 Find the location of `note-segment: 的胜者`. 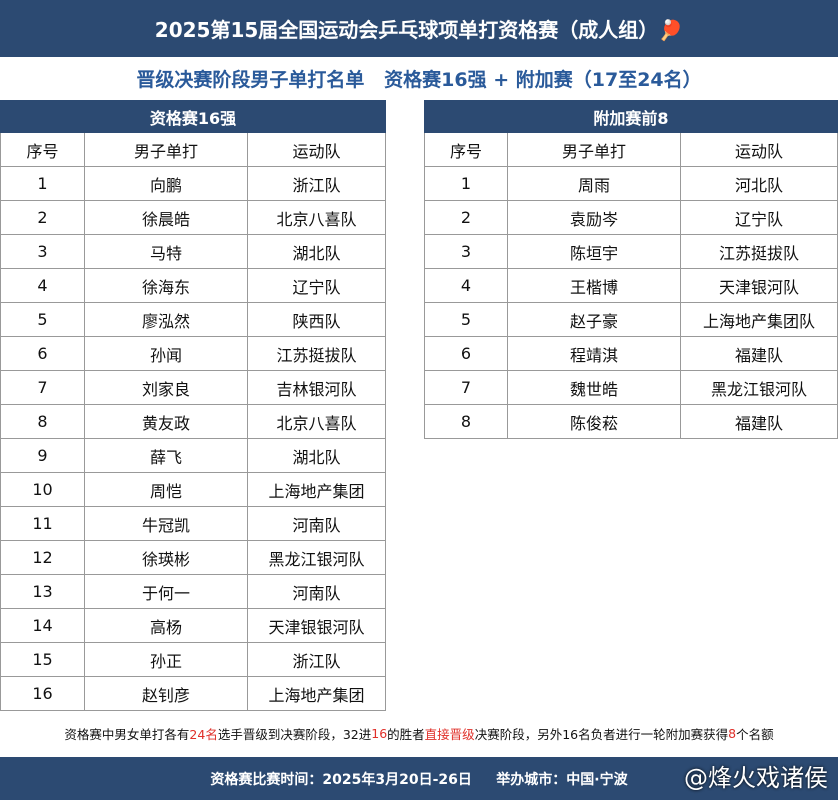

note-segment: 的胜者 is located at coordinates (406, 734).